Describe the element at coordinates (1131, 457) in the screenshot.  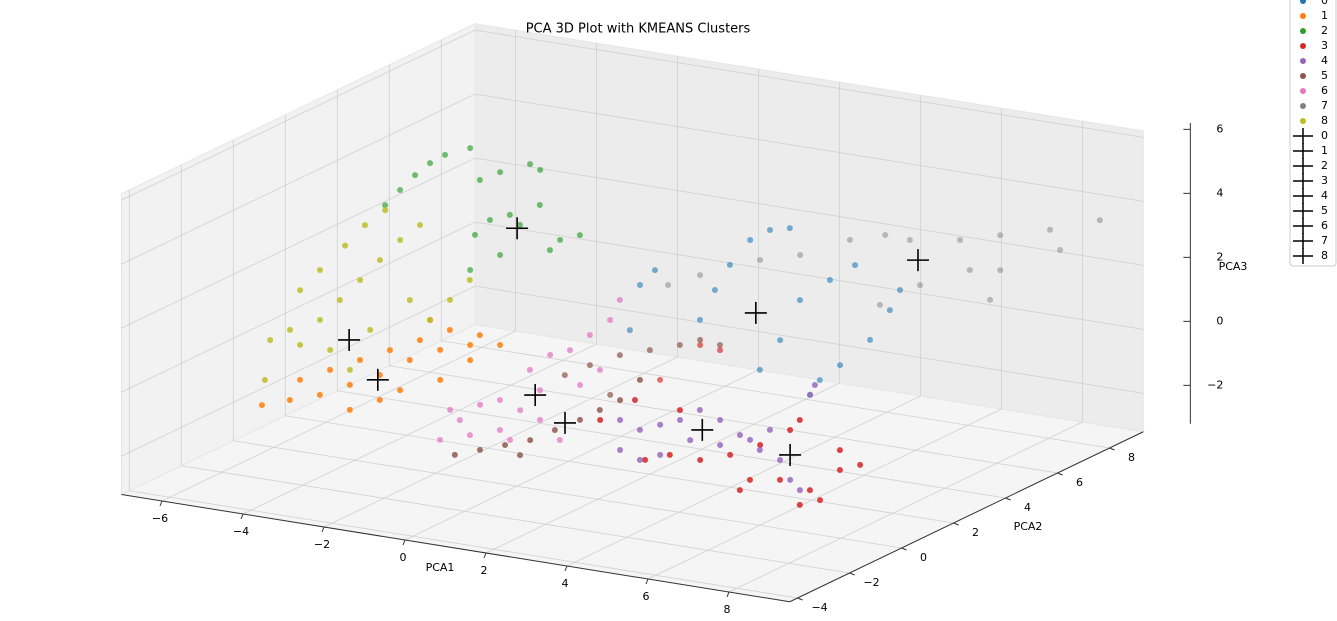
I see `y-tick-label: 8` at that location.